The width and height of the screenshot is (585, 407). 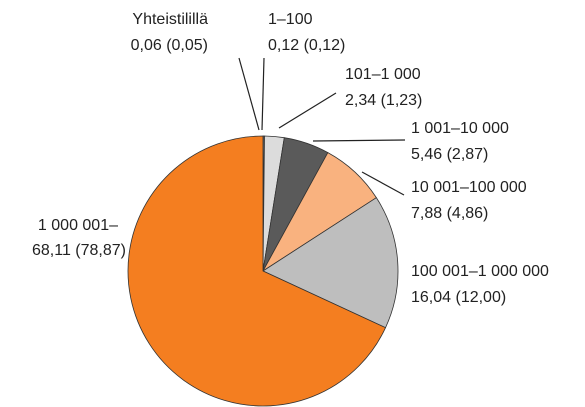 I want to click on slice-label: 10 001–100 000, so click(x=469, y=187).